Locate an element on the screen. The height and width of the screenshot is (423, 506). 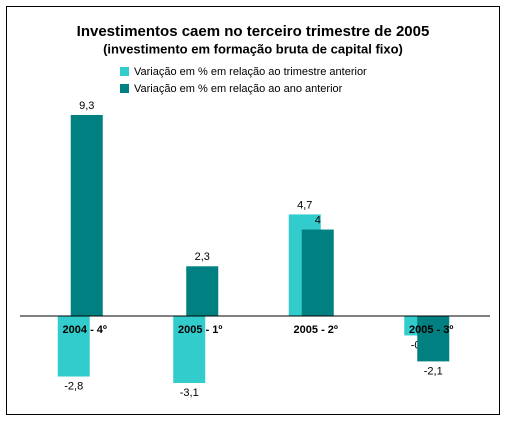
value-label: -2,1 is located at coordinates (433, 371).